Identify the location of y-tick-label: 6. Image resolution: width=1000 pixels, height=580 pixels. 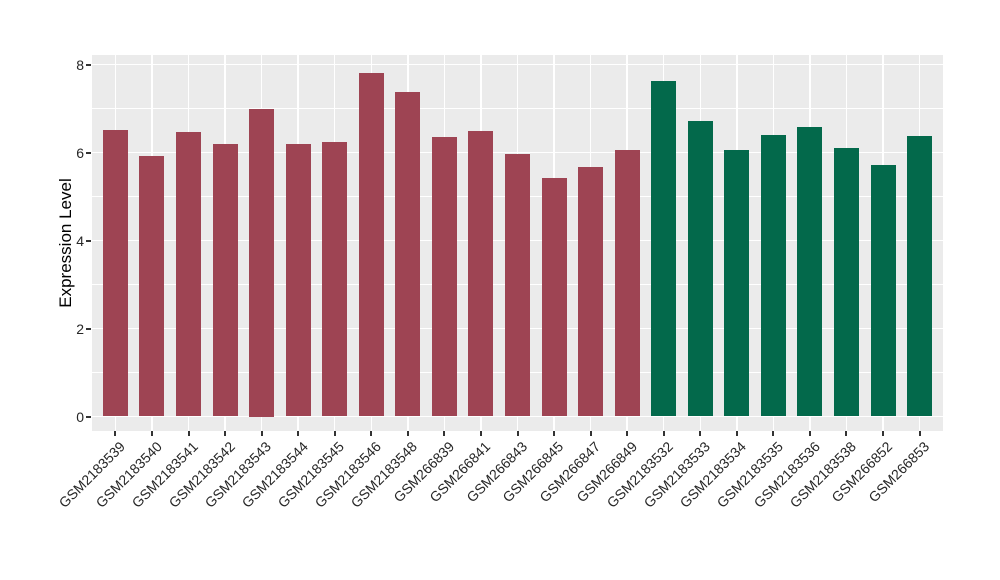
(80, 152).